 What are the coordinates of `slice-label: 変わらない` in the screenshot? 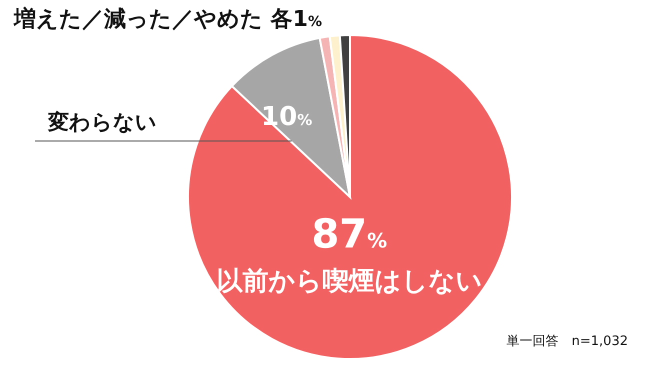 It's located at (102, 122).